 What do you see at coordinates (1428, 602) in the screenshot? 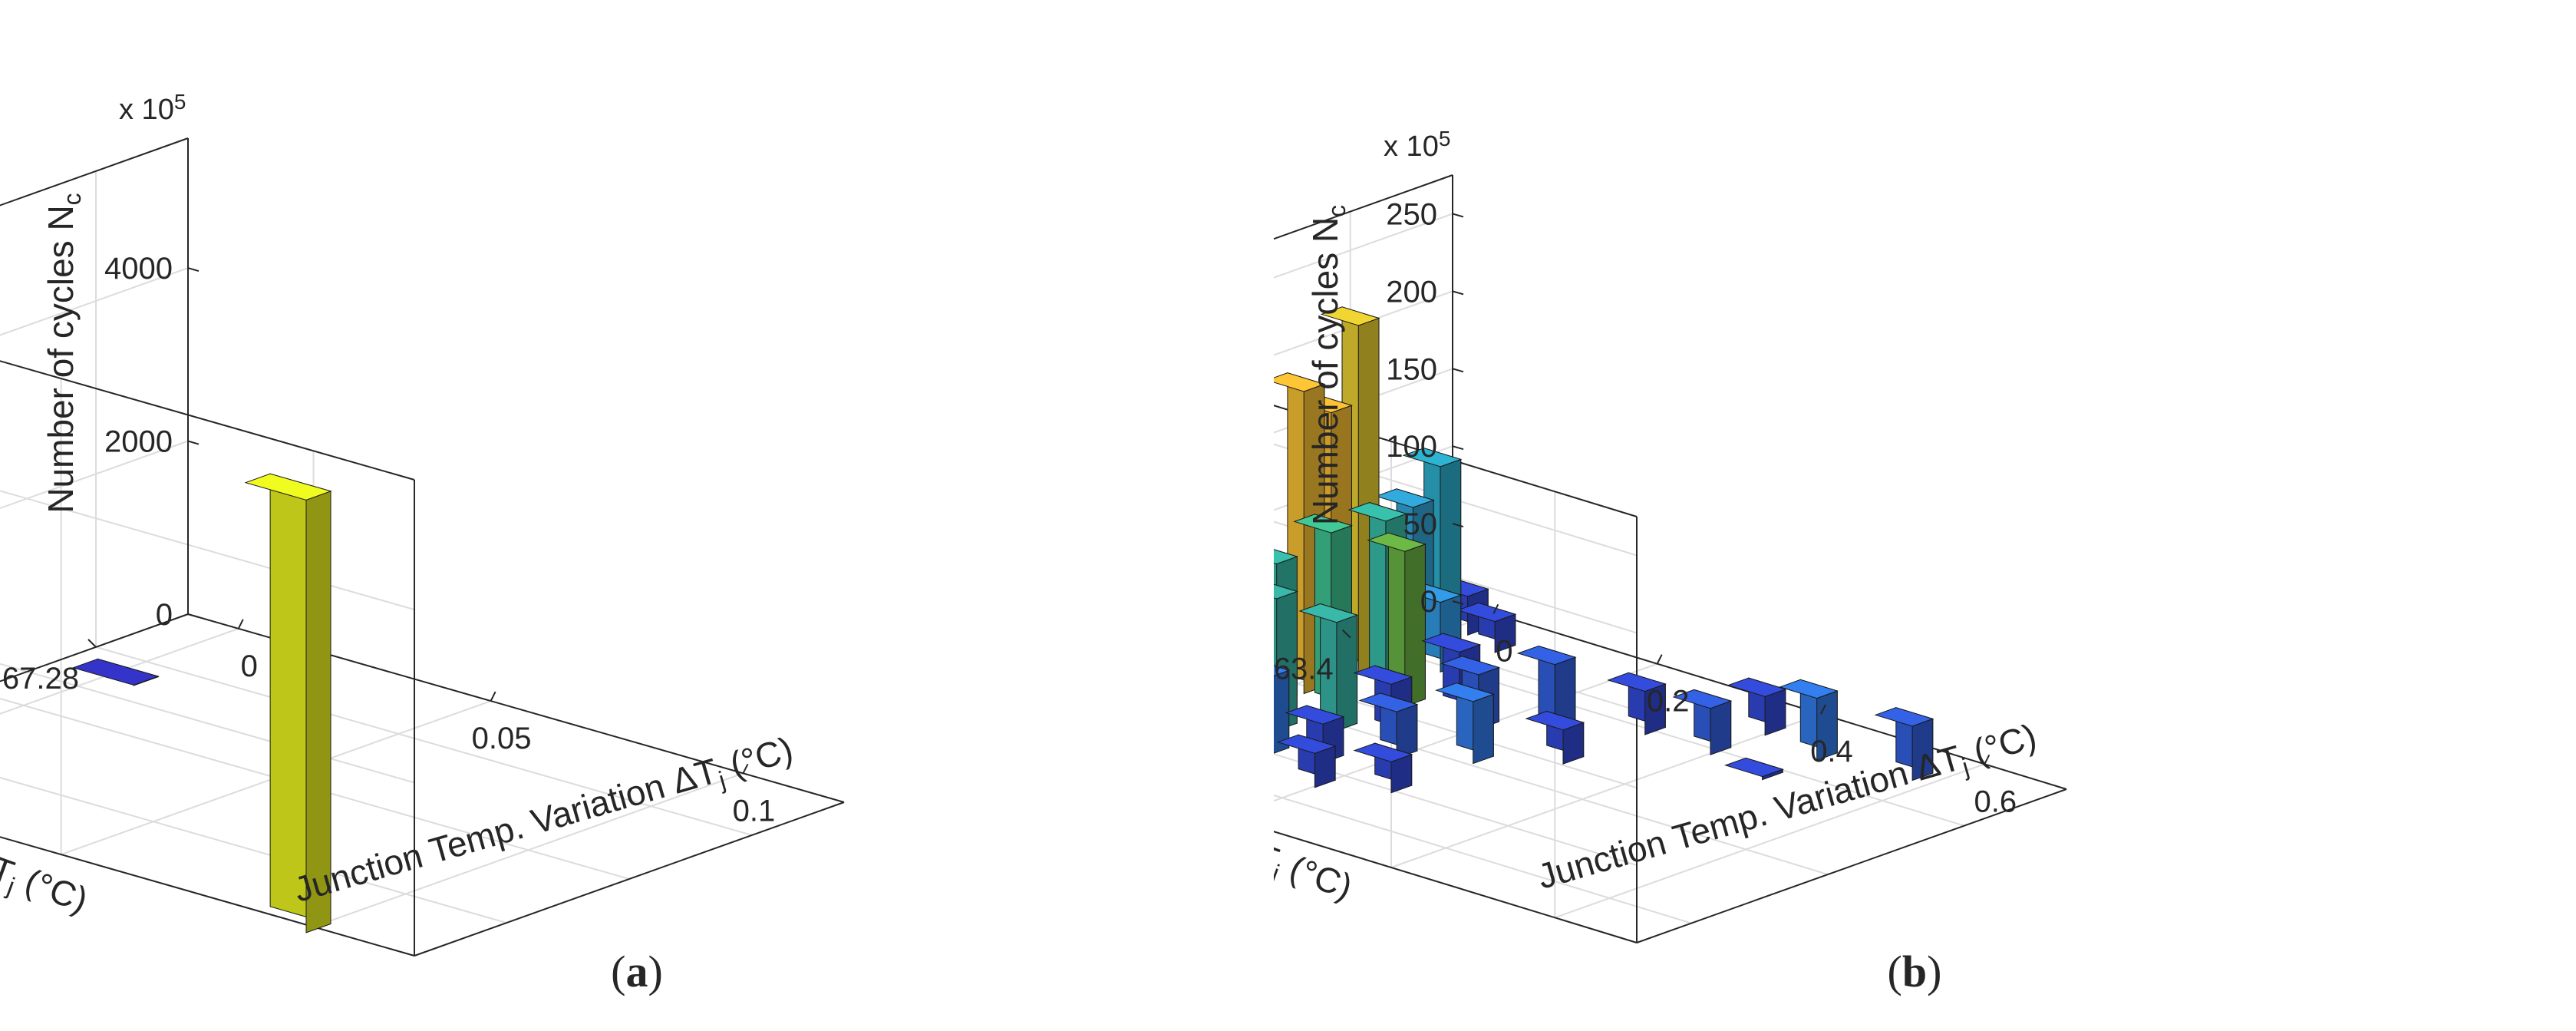
I see `z-tick-label: 0` at bounding box center [1428, 602].